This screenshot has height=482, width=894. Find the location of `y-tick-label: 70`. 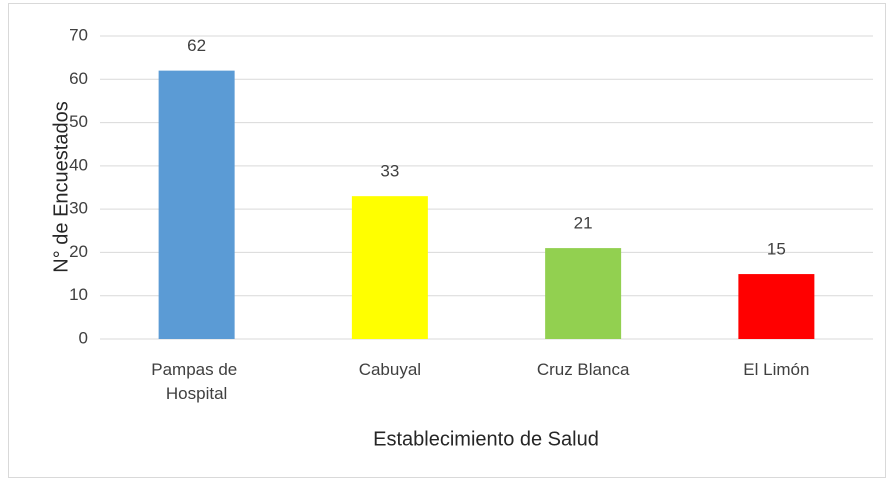

y-tick-label: 70 is located at coordinates (78, 34).